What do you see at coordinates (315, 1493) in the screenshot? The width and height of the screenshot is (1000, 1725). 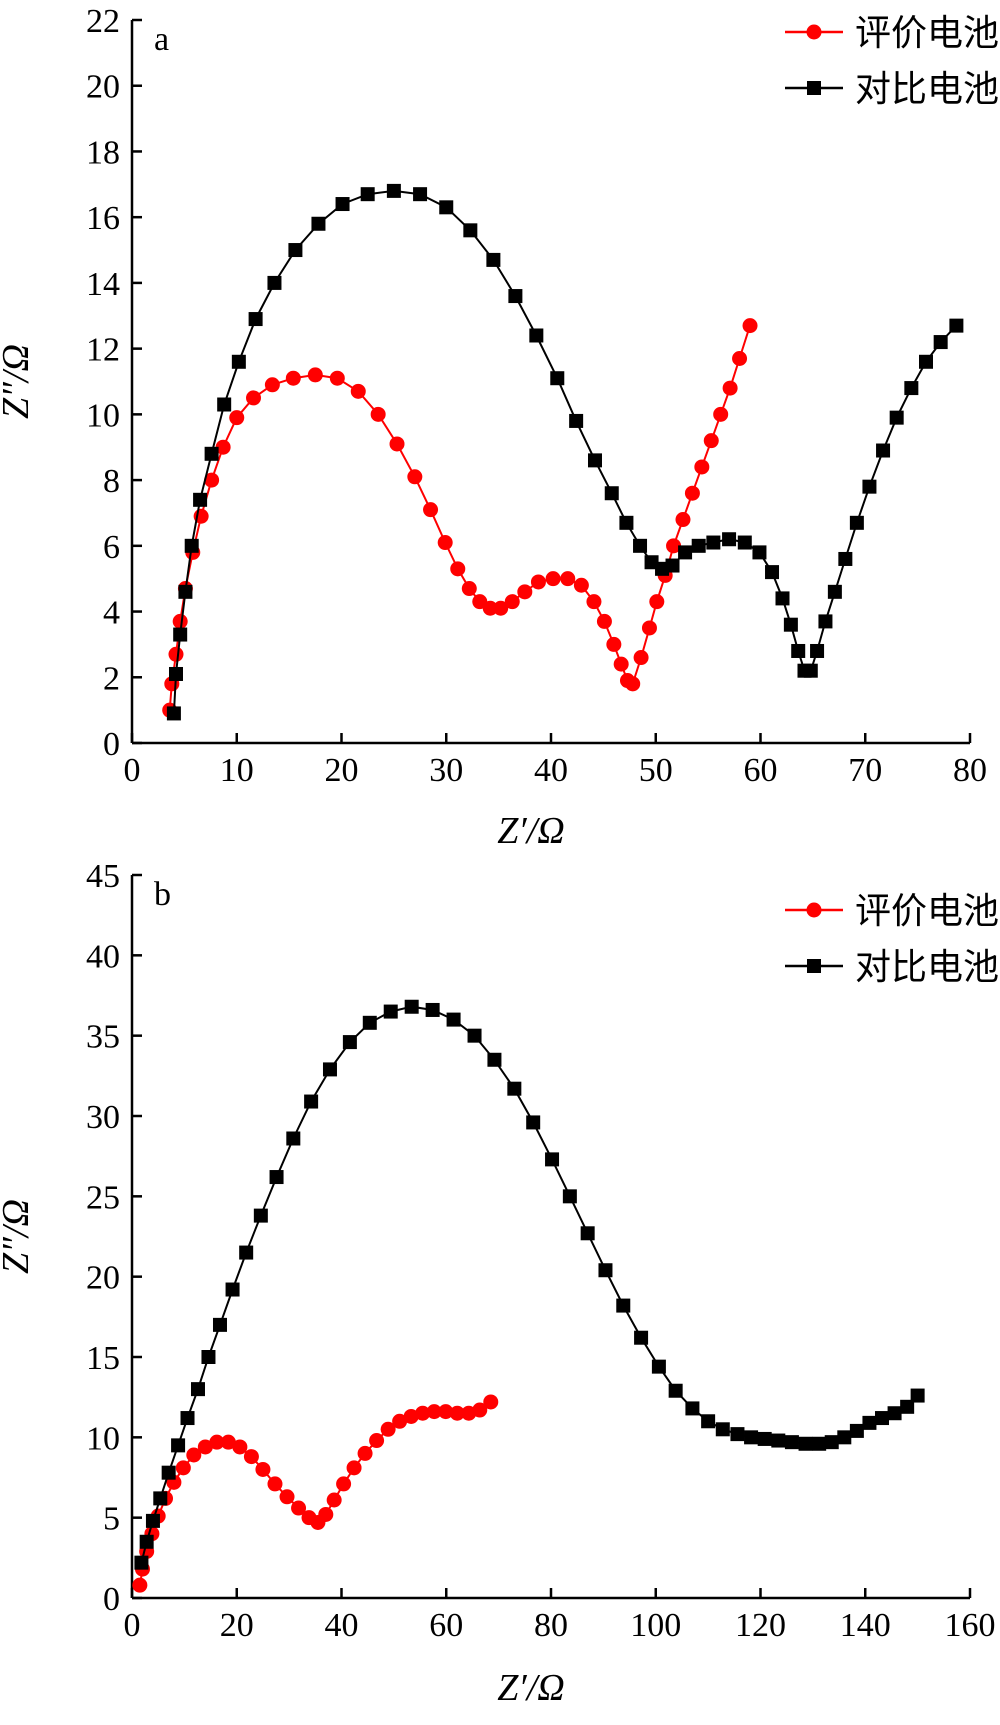 I see `series-red` at bounding box center [315, 1493].